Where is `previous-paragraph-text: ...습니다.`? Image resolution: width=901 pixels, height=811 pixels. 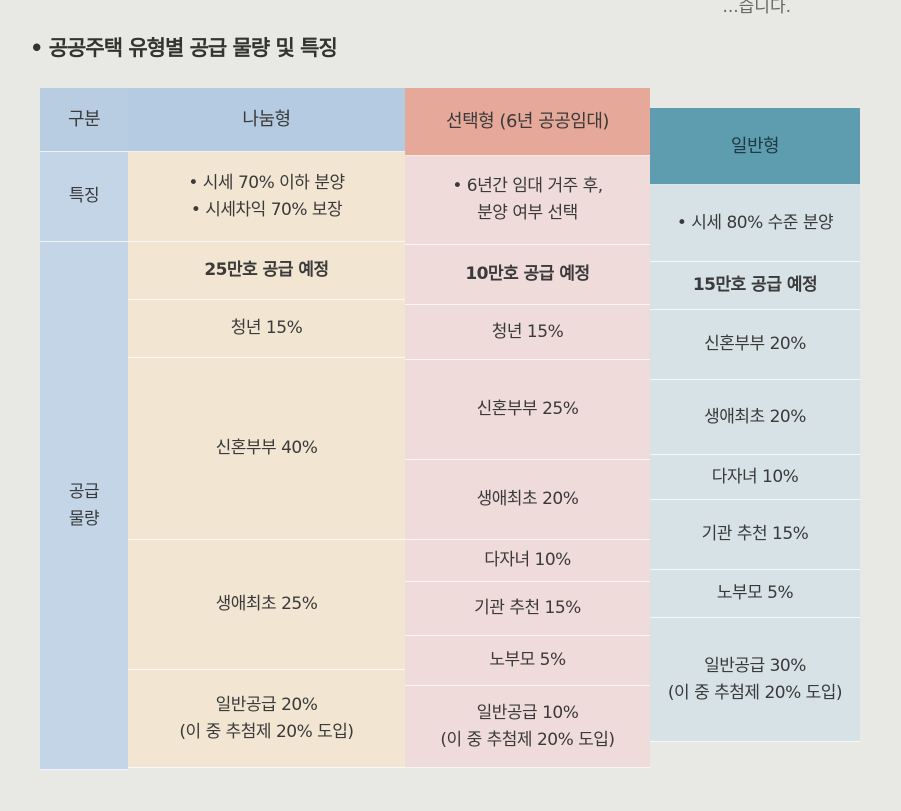 previous-paragraph-text: ...습니다. is located at coordinates (756, 8).